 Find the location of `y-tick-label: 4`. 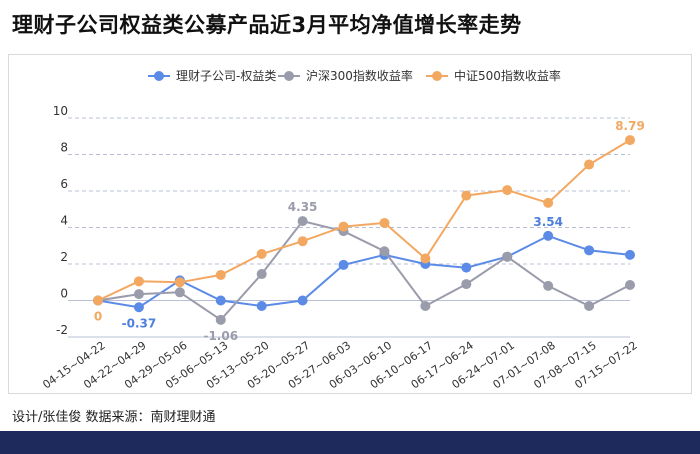

y-tick-label: 4 is located at coordinates (64, 221).